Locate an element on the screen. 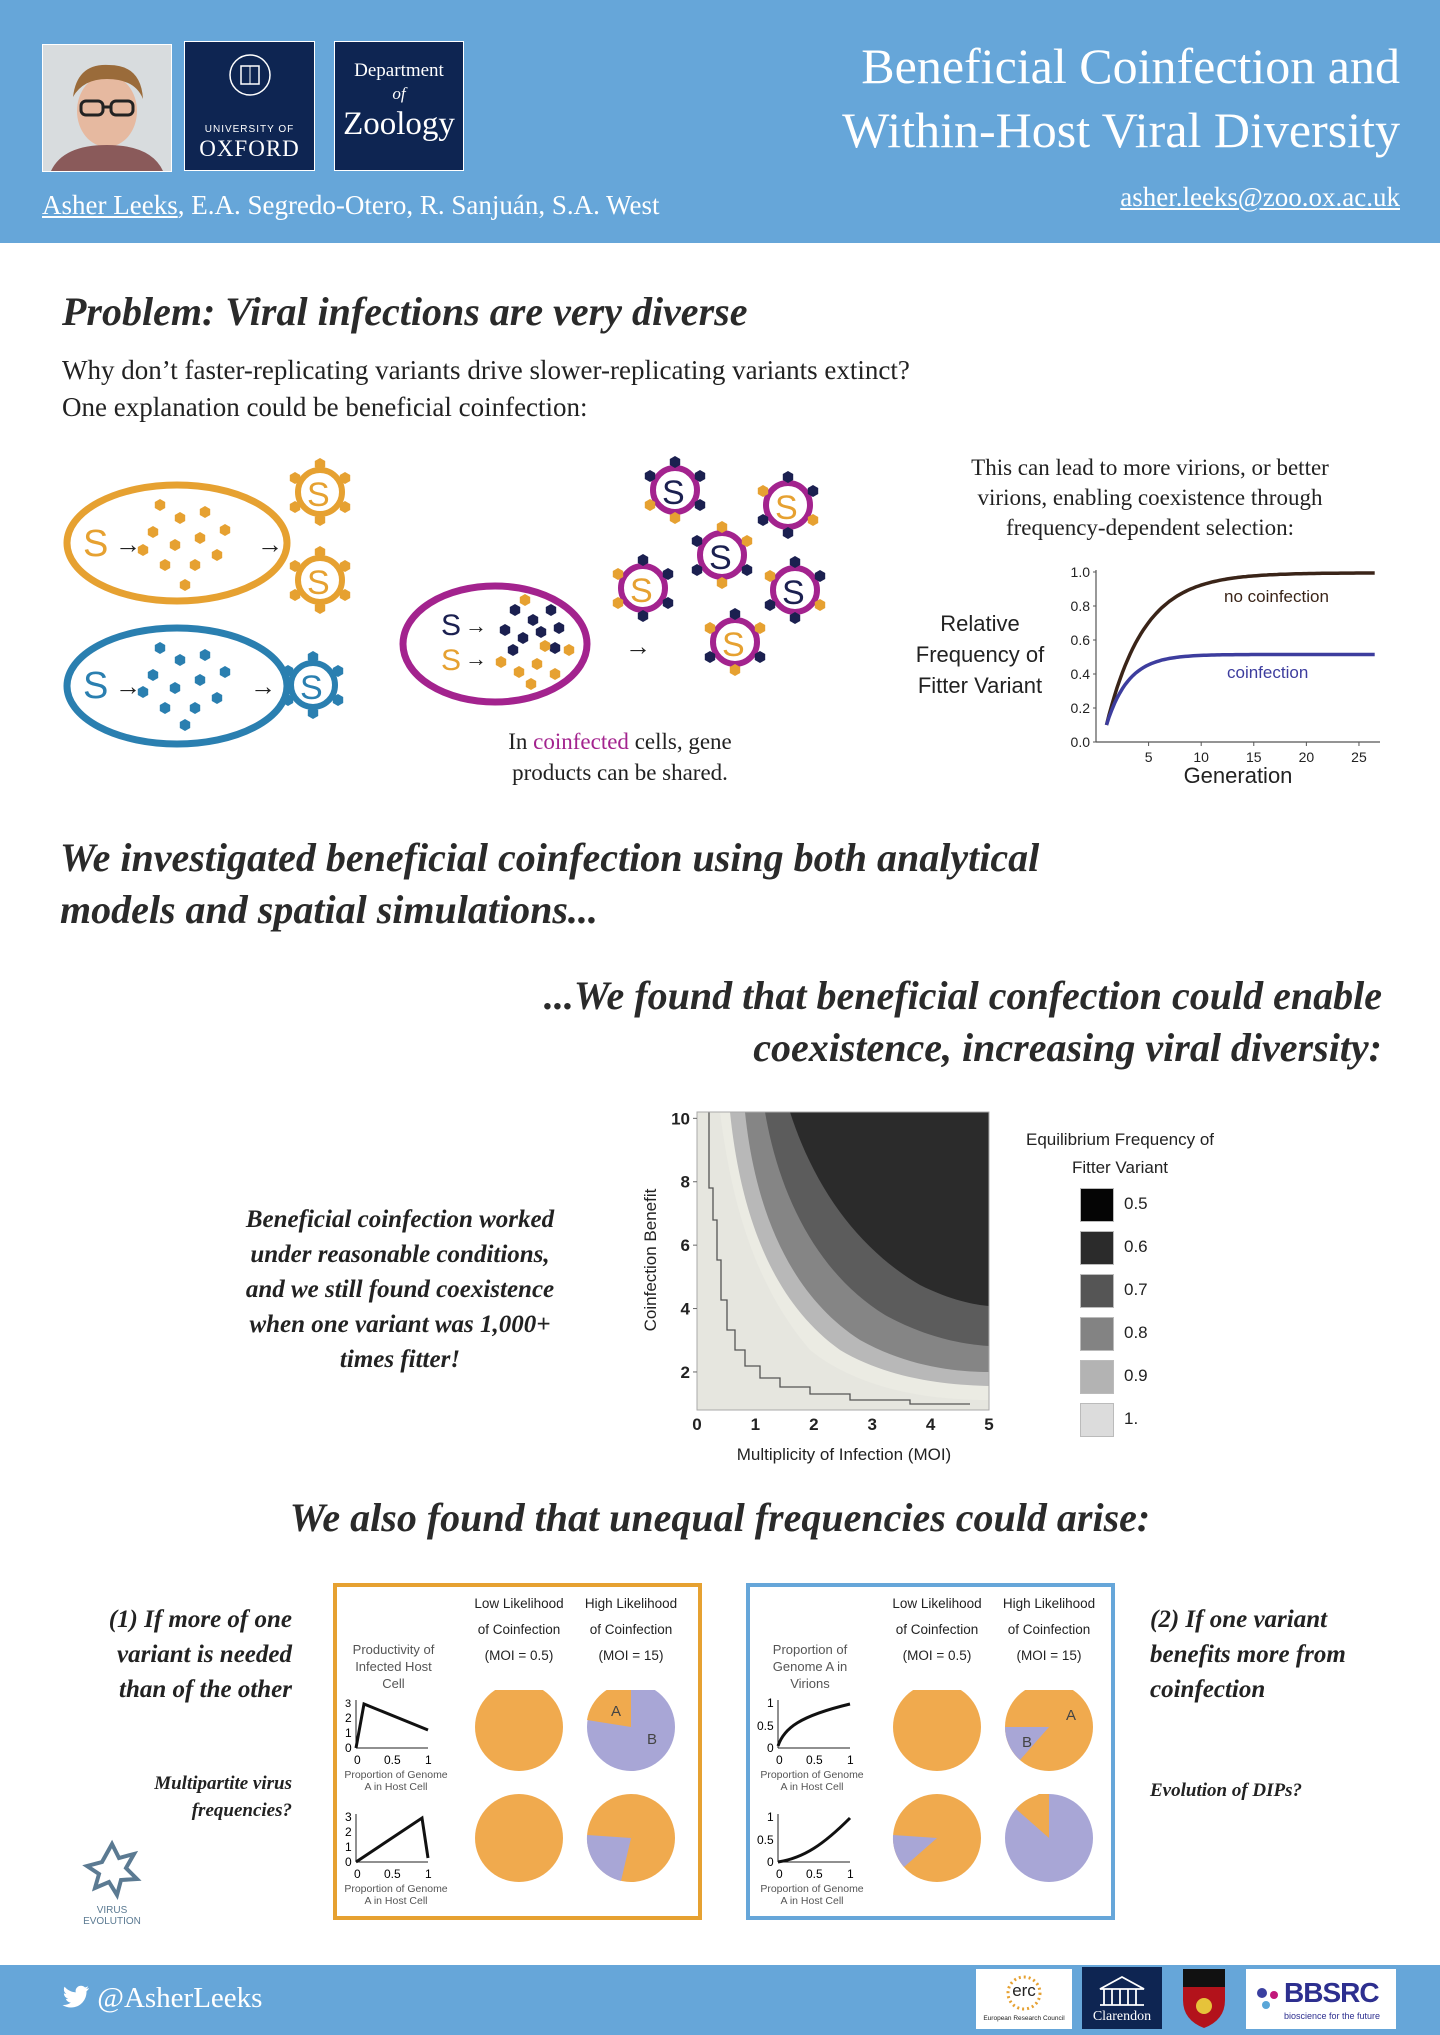  freq-ylabel-1: Relative is located at coordinates (980, 623).